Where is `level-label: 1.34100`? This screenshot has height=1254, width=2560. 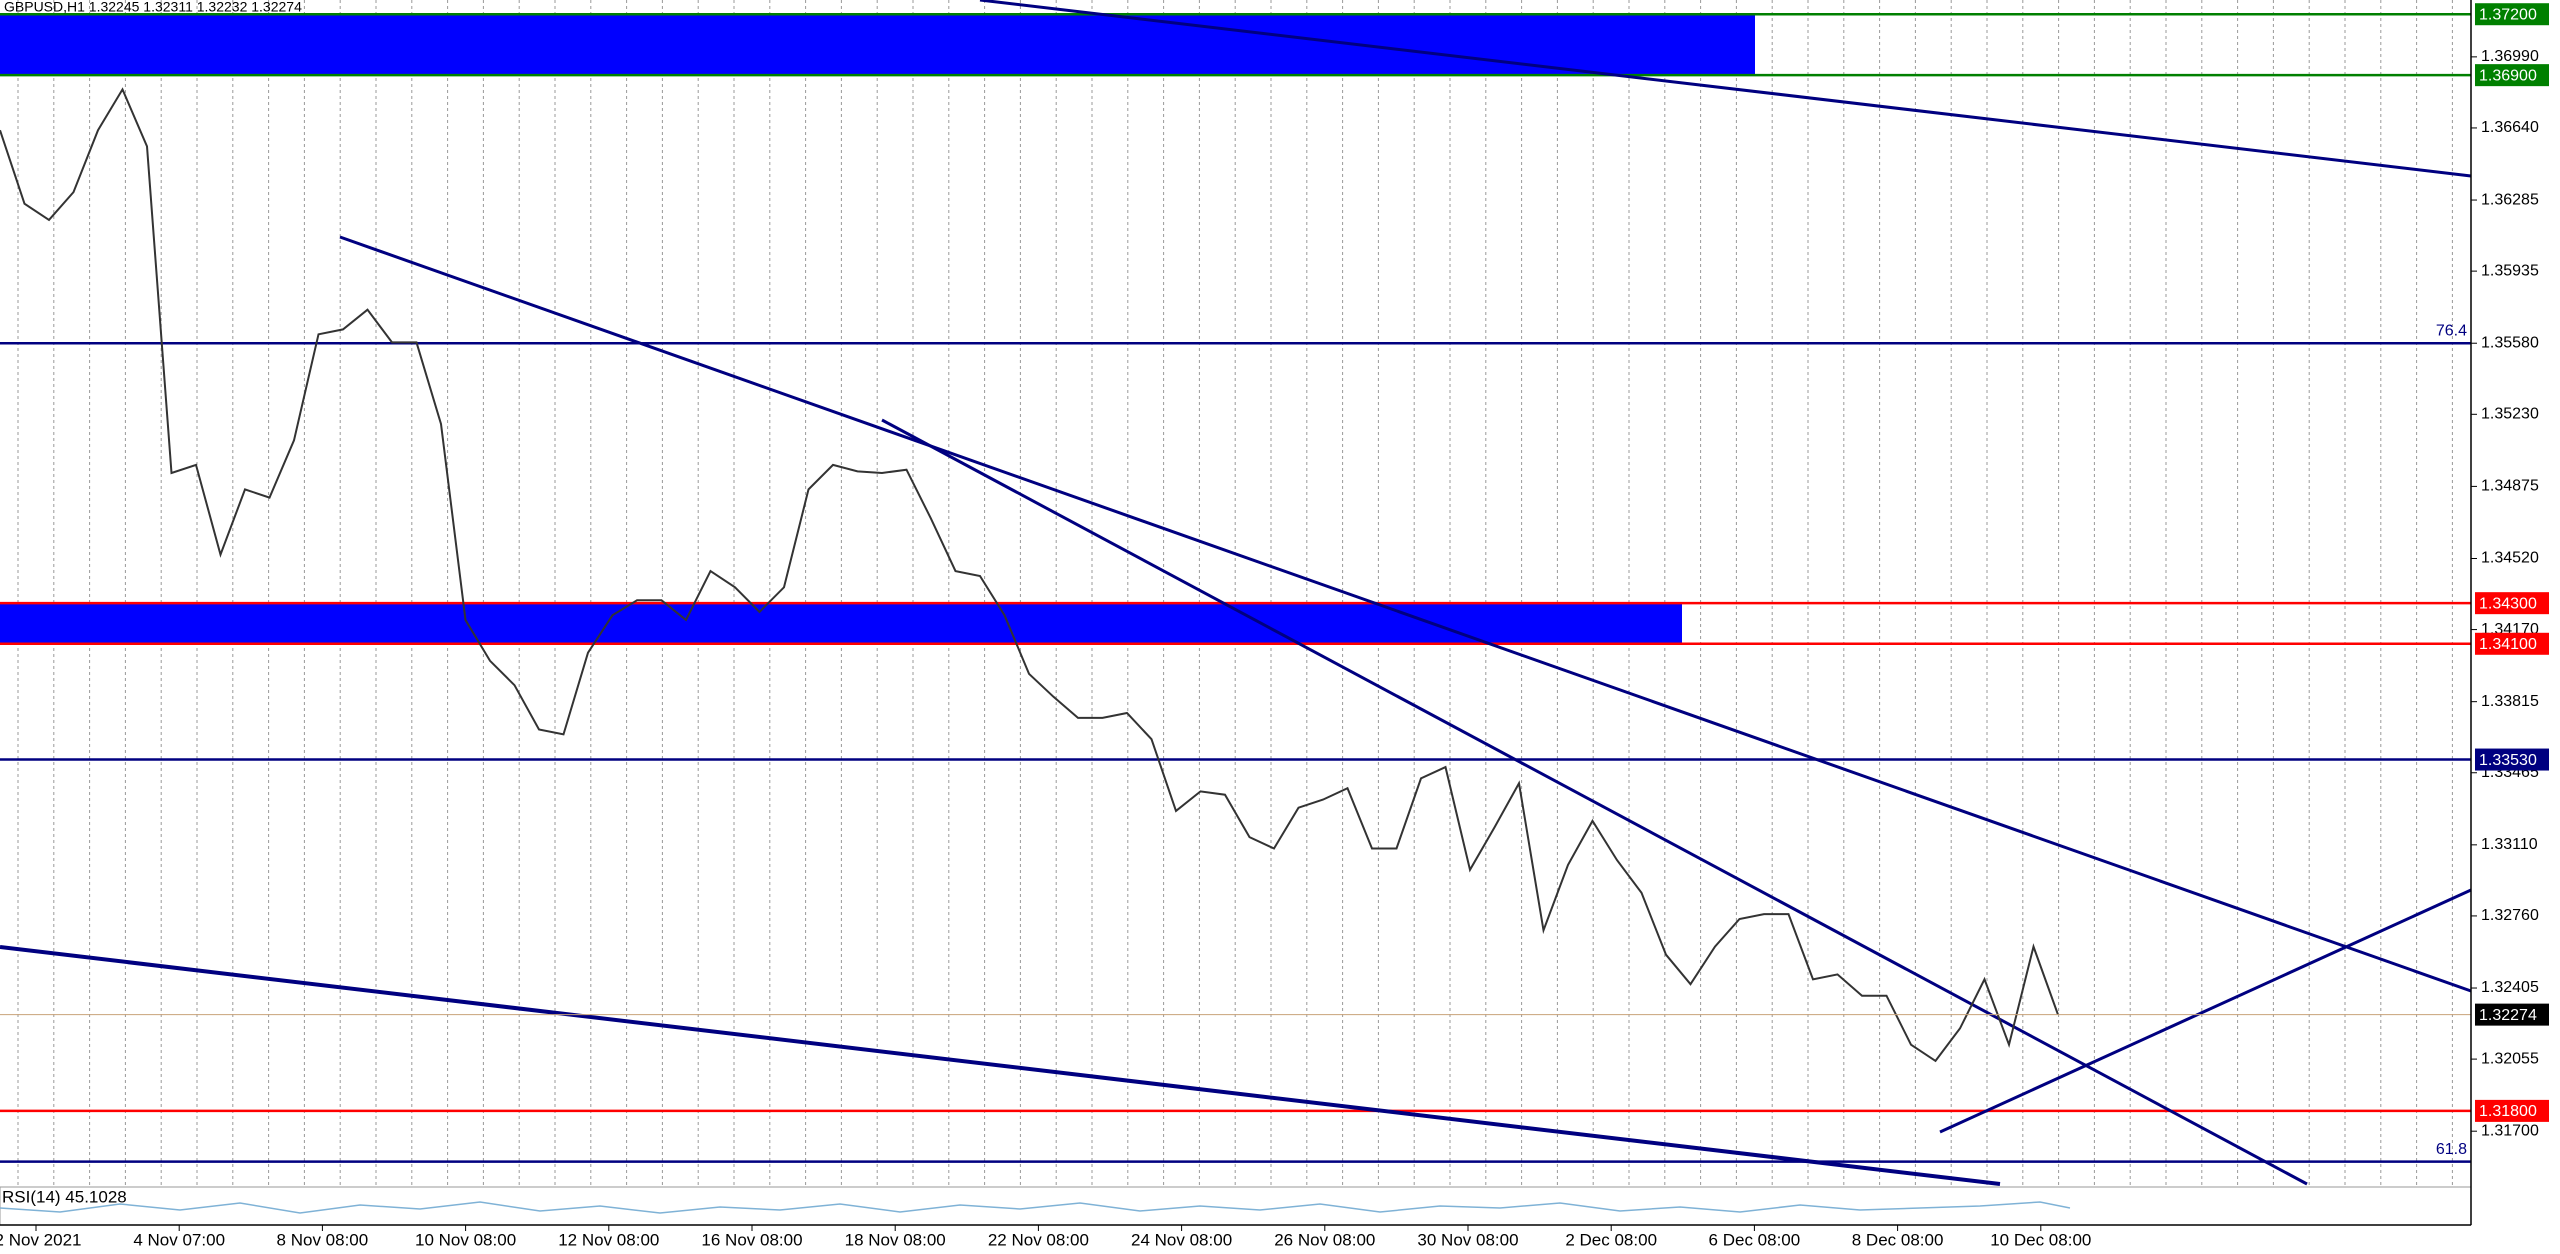 level-label: 1.34100 is located at coordinates (2508, 644).